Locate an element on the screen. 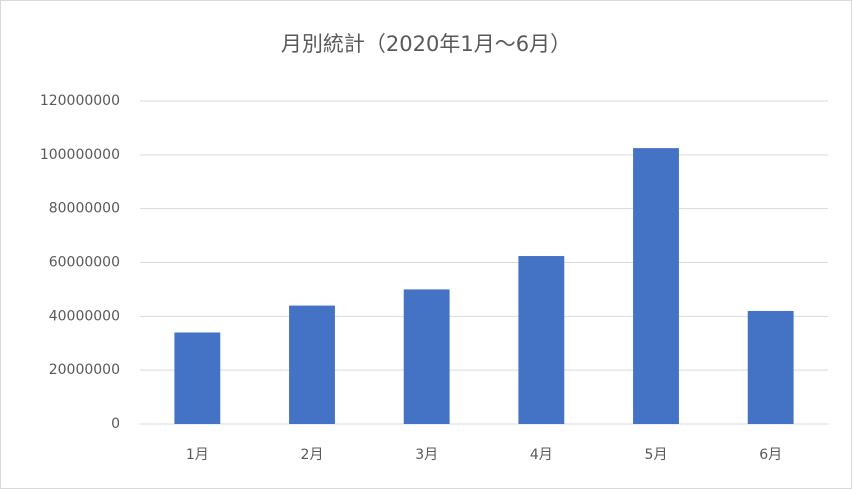  x-tick-label: 5月 is located at coordinates (656, 455).